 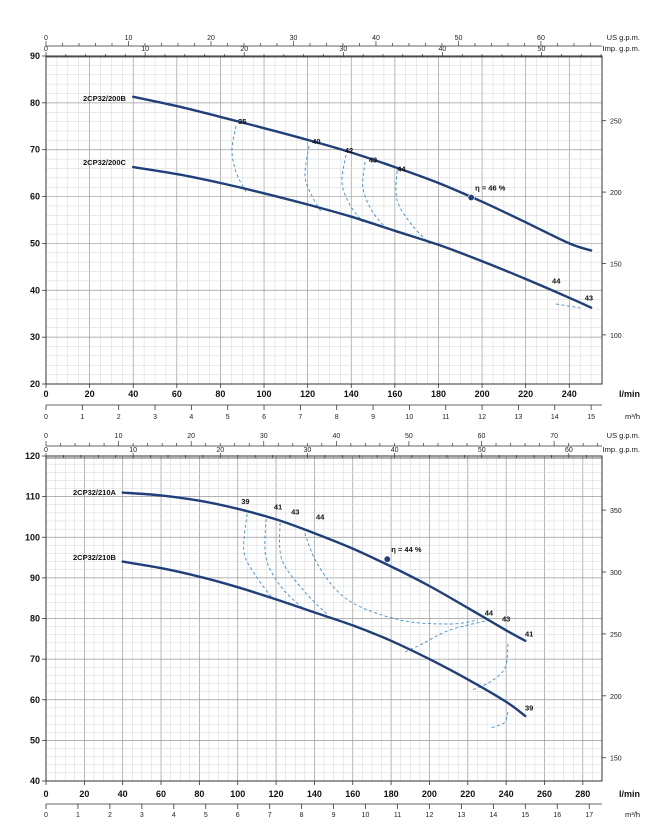 I want to click on top-axis-tick-label: 50, so click(x=409, y=436).